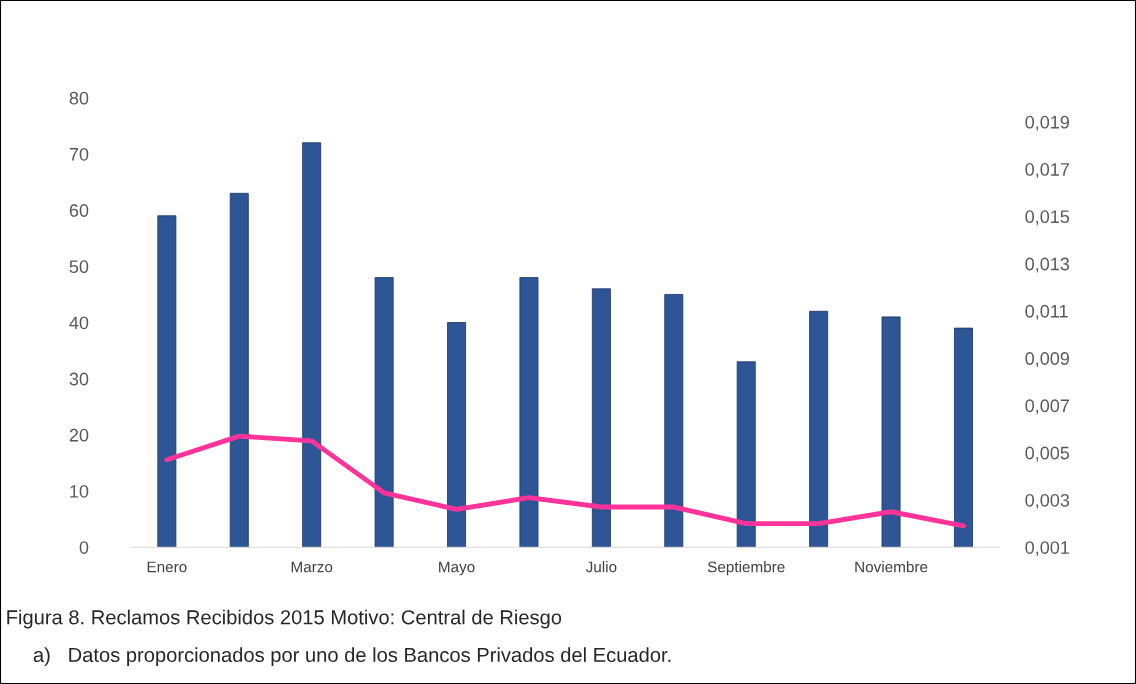 The height and width of the screenshot is (684, 1136). Describe the element at coordinates (565, 481) in the screenshot. I see `line-series` at that location.